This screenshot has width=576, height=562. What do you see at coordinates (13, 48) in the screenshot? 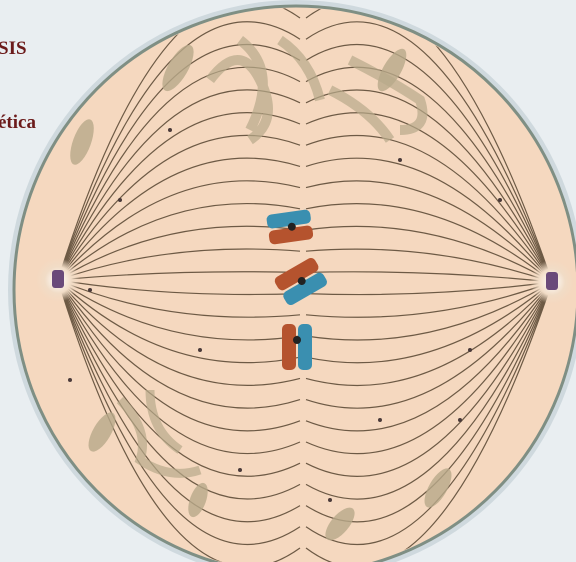
I see `label: SIS` at bounding box center [13, 48].